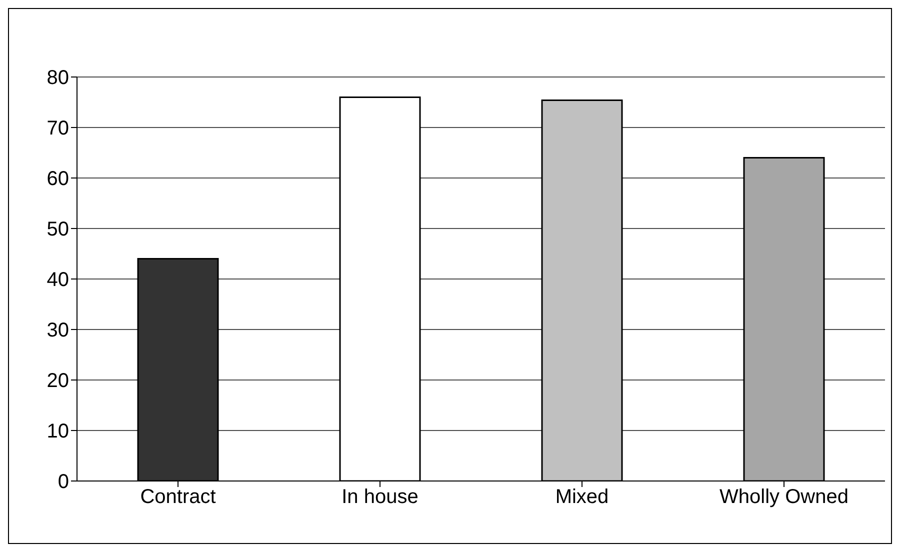 This screenshot has width=902, height=554. I want to click on y-tick-label: 30, so click(57, 331).